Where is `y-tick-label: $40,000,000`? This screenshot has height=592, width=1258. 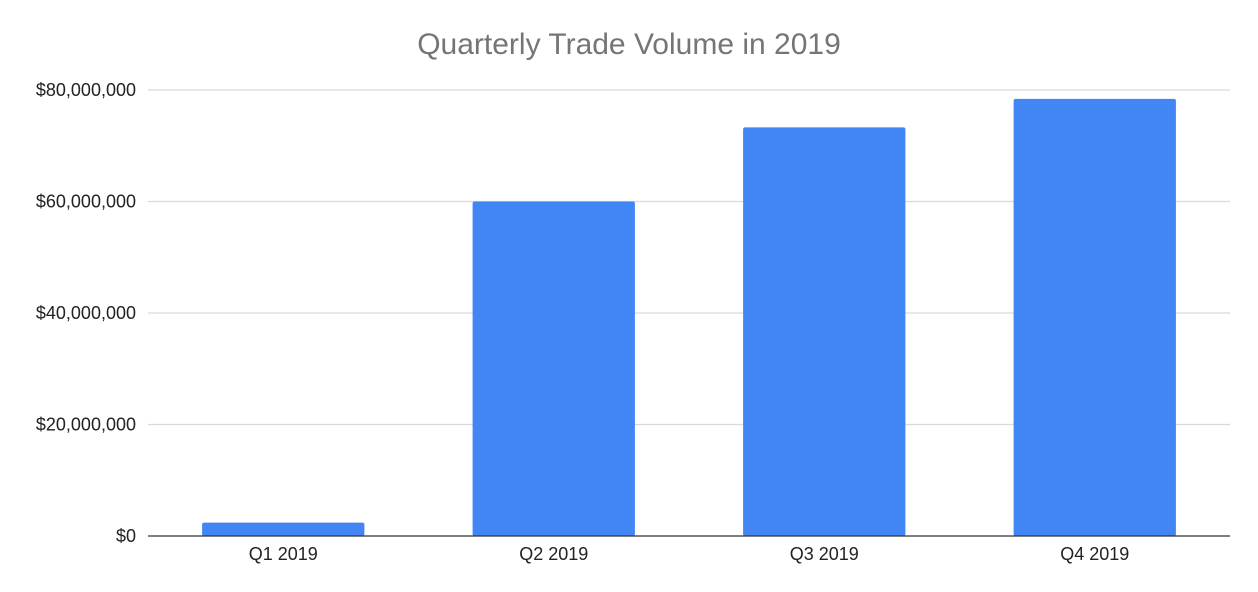 y-tick-label: $40,000,000 is located at coordinates (86, 313).